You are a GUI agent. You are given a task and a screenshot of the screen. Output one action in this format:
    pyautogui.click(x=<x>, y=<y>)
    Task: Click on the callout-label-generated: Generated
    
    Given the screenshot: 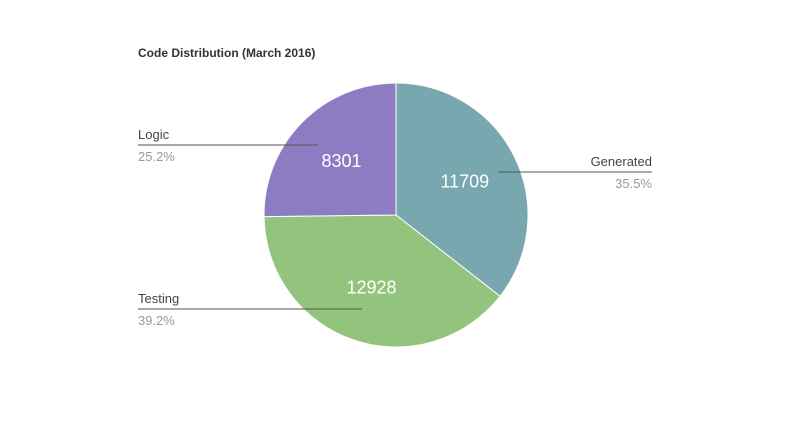 What is the action you would take?
    pyautogui.click(x=621, y=161)
    